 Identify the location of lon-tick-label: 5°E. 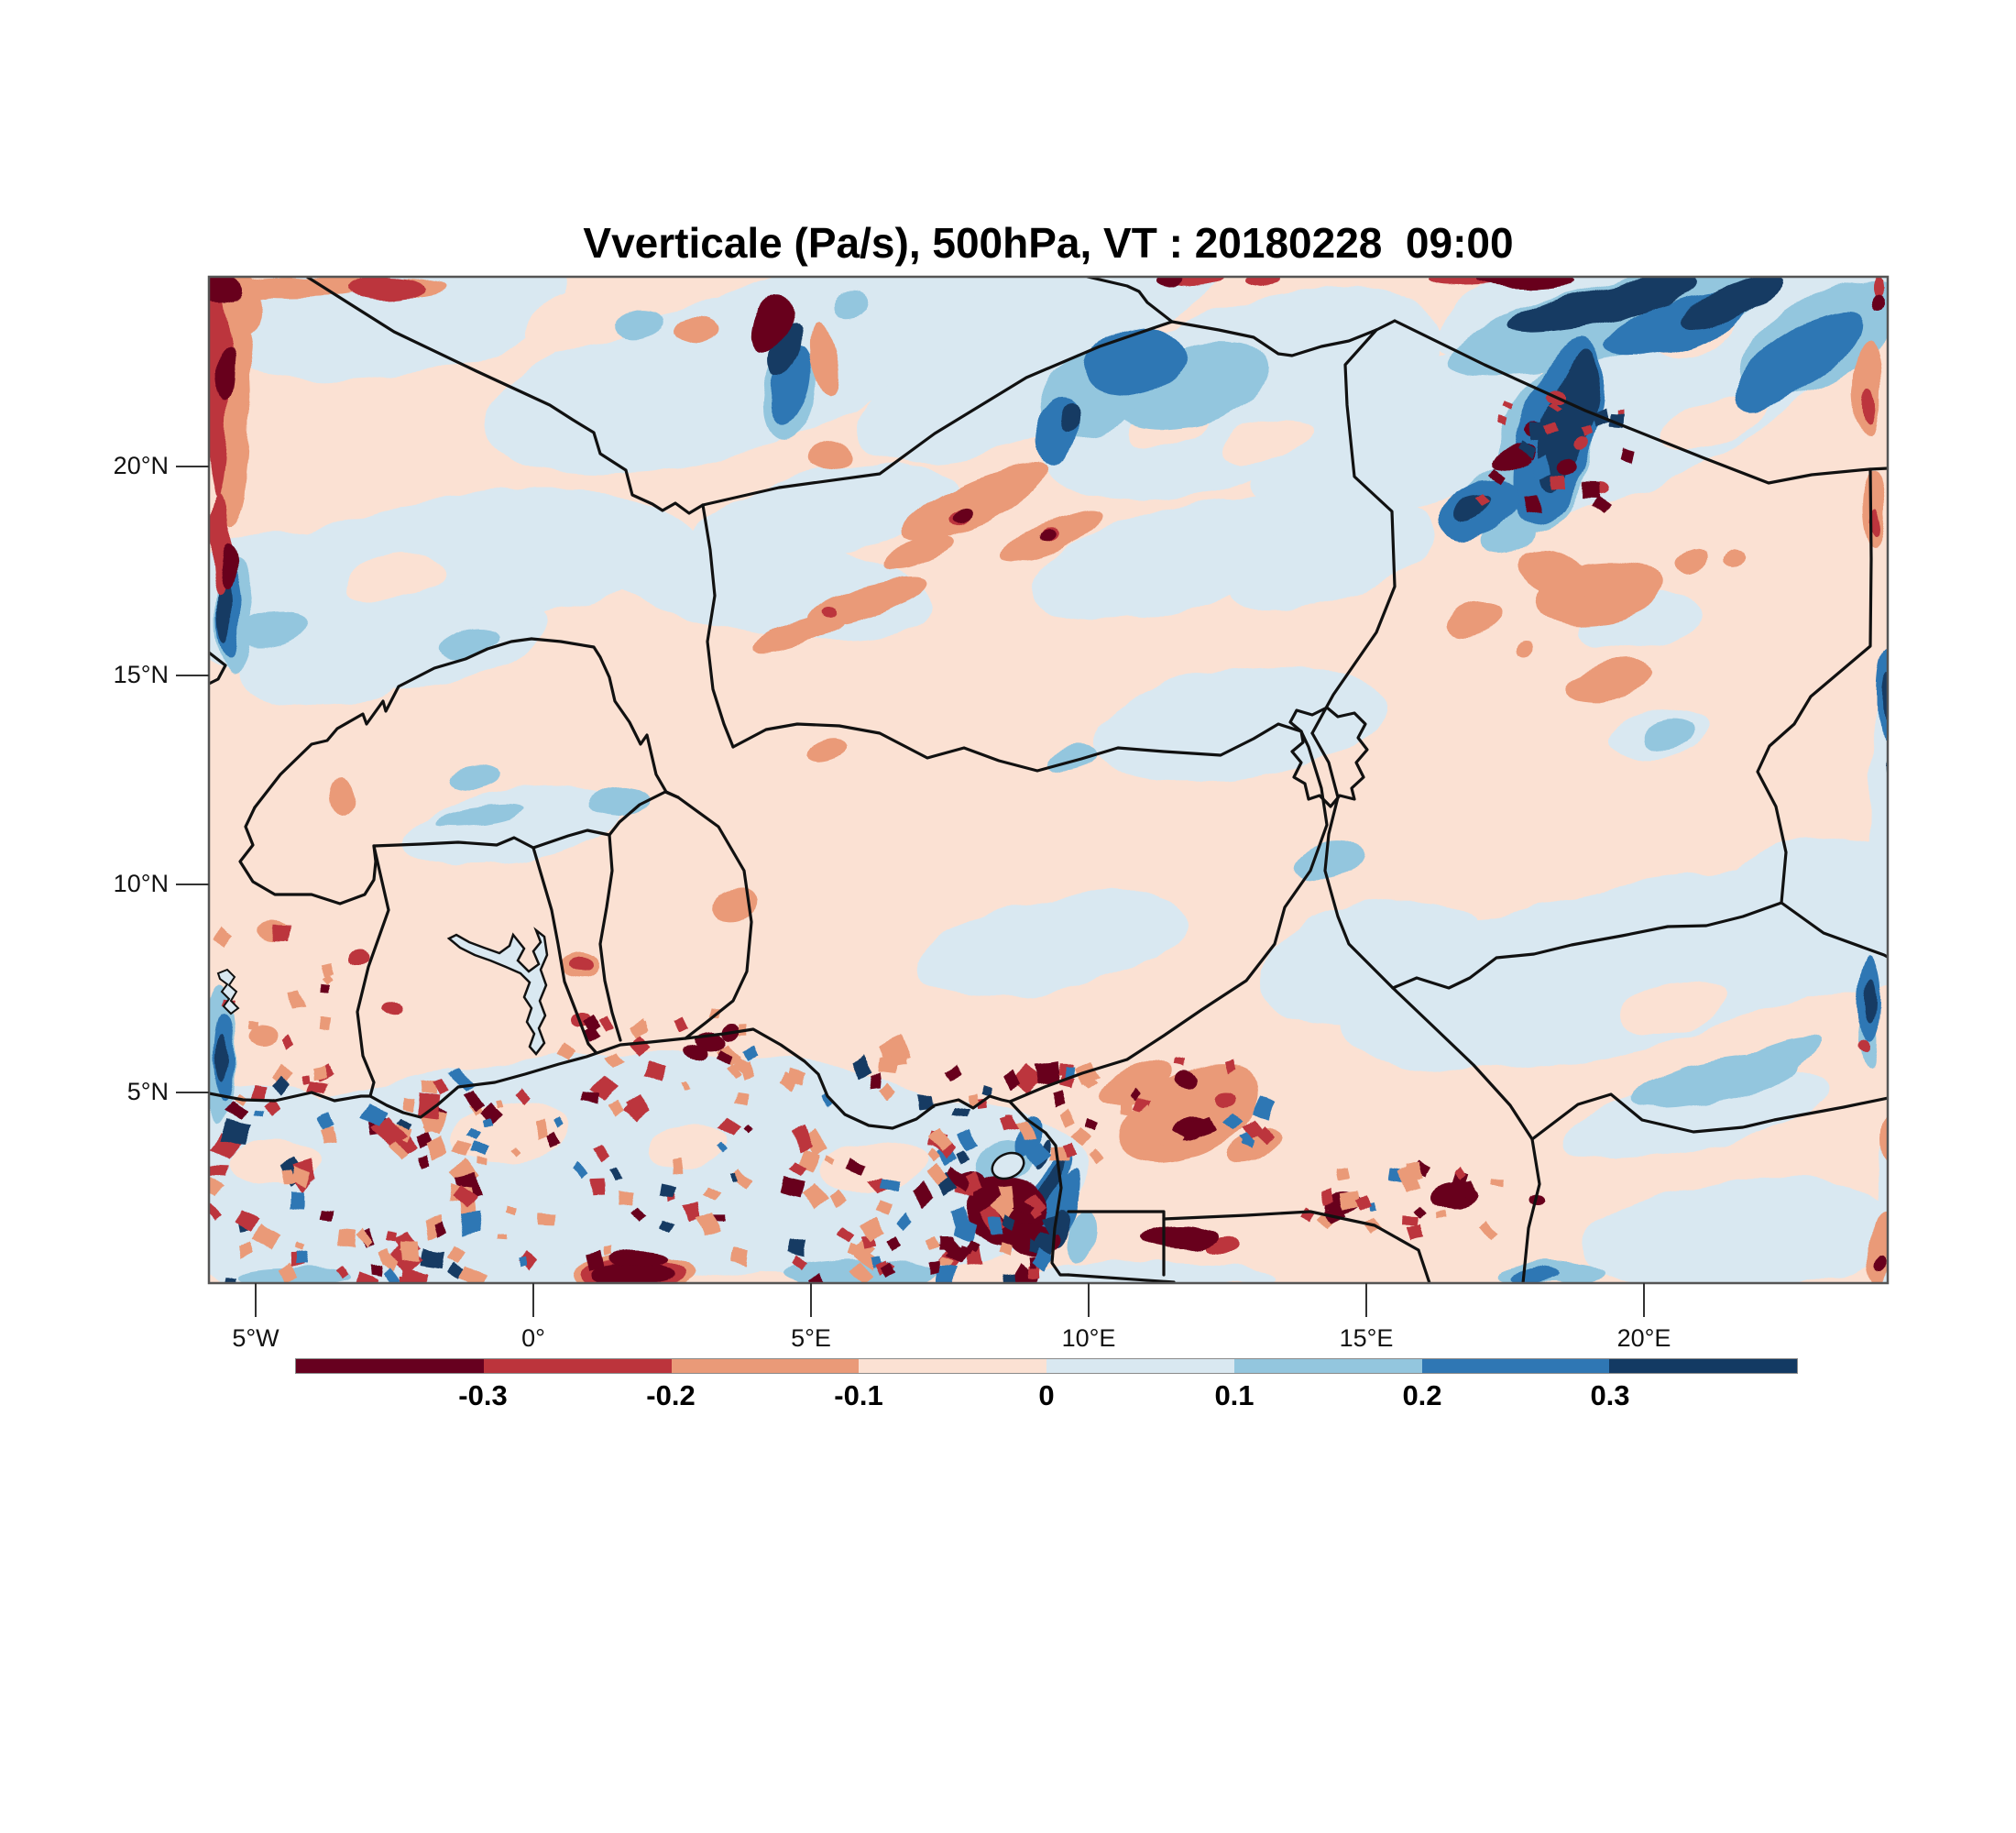
(811, 1338).